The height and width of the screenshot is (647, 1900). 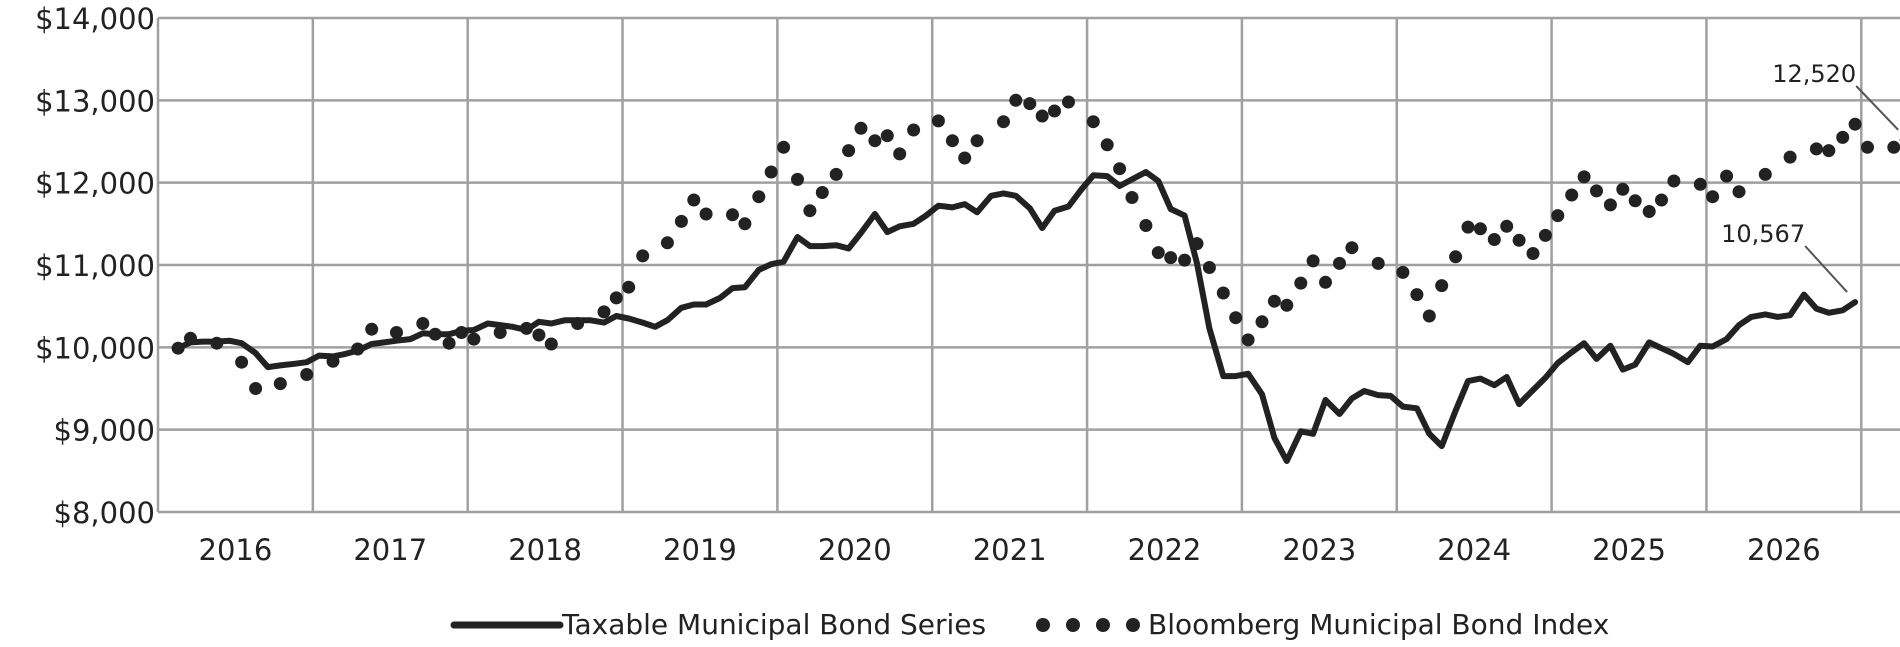 I want to click on x-tick-label: 2024, so click(x=1474, y=550).